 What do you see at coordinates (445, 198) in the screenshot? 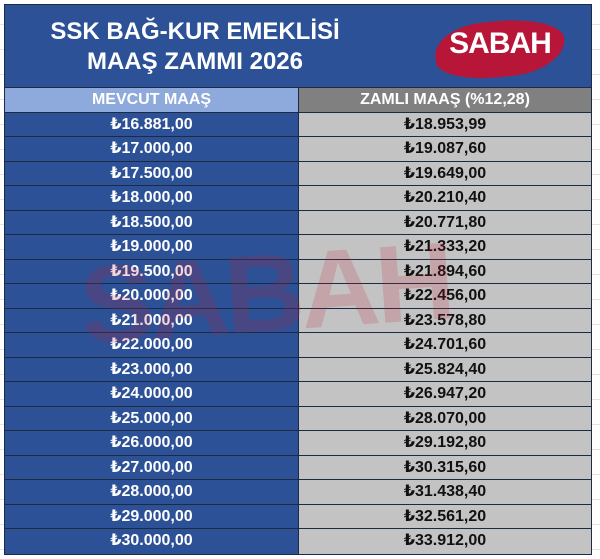
I see `raised-salary-cell: ₺20.210,40` at bounding box center [445, 198].